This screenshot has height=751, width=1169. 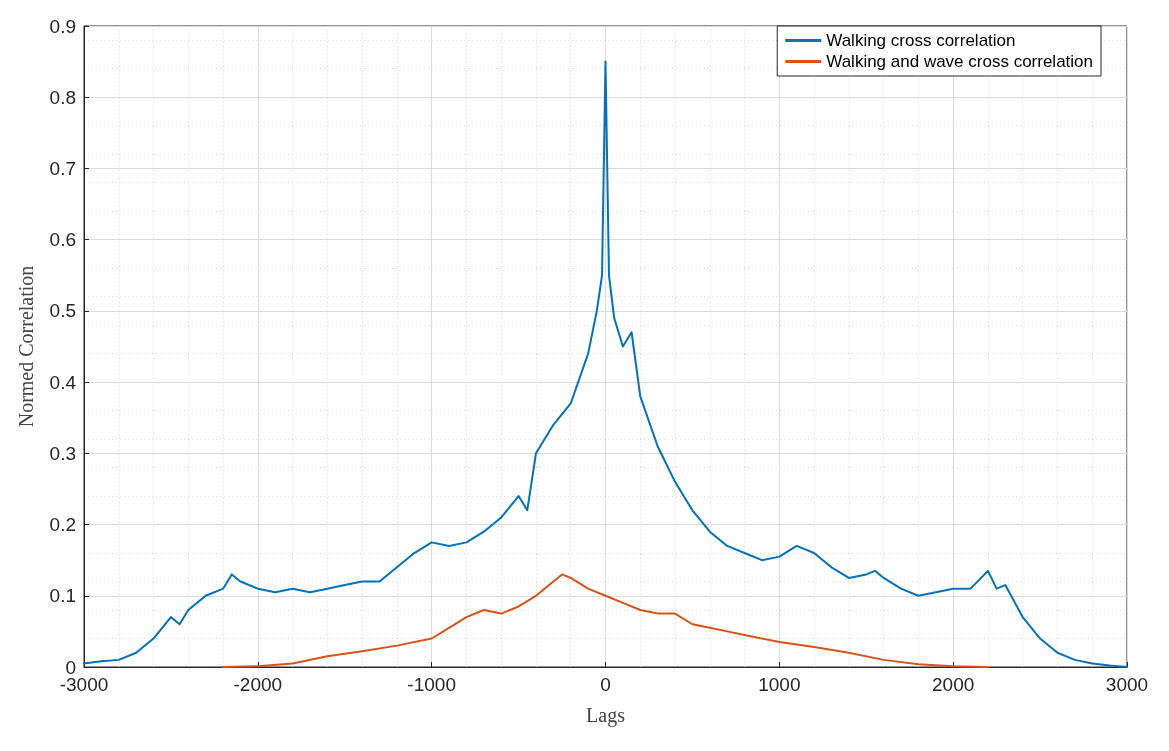 I want to click on y-tick-label: 0.5, so click(x=62, y=311).